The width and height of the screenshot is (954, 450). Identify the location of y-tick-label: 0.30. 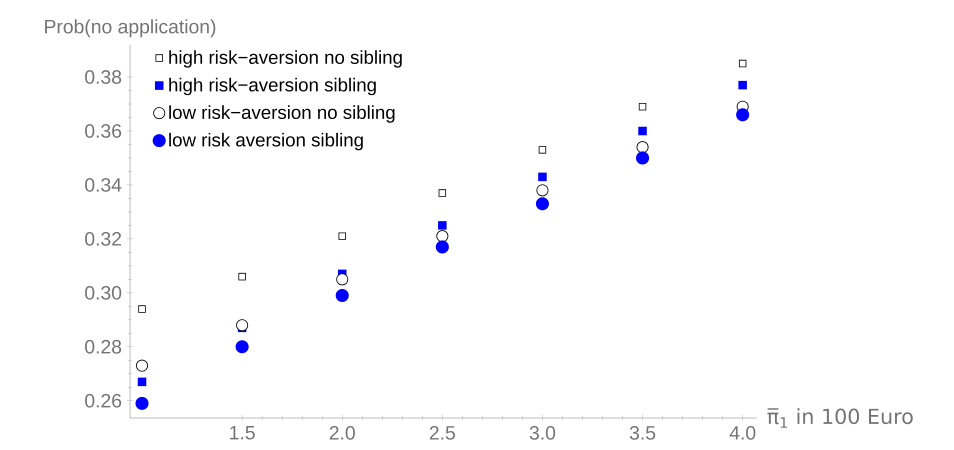
(103, 293).